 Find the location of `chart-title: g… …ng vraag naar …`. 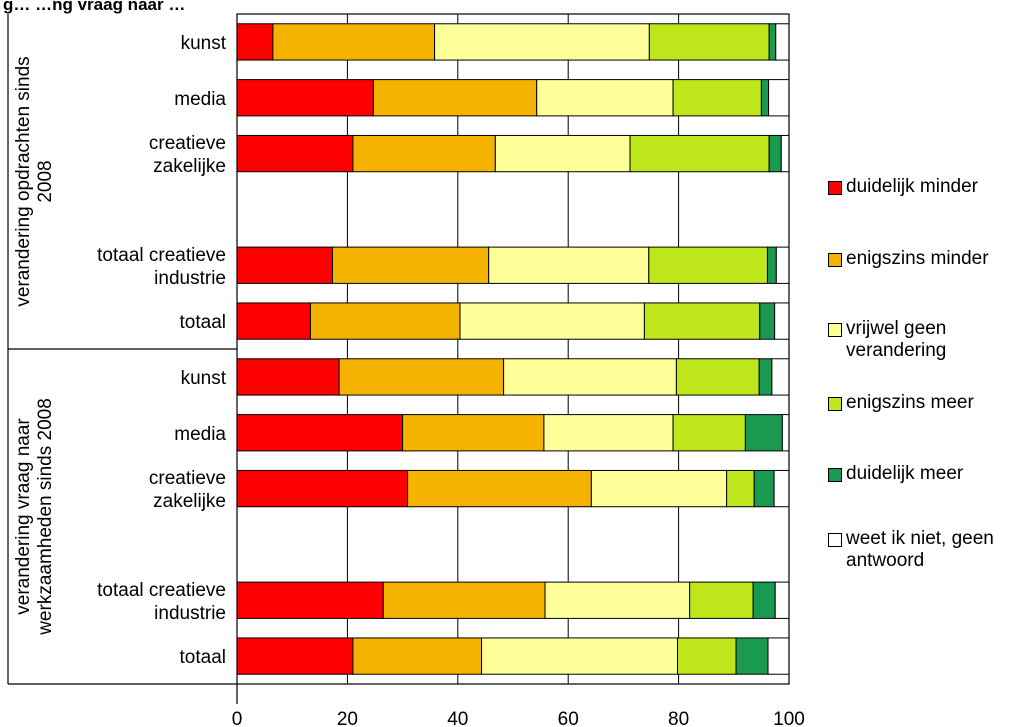

chart-title: g… …ng vraag naar … is located at coordinates (94, 7).